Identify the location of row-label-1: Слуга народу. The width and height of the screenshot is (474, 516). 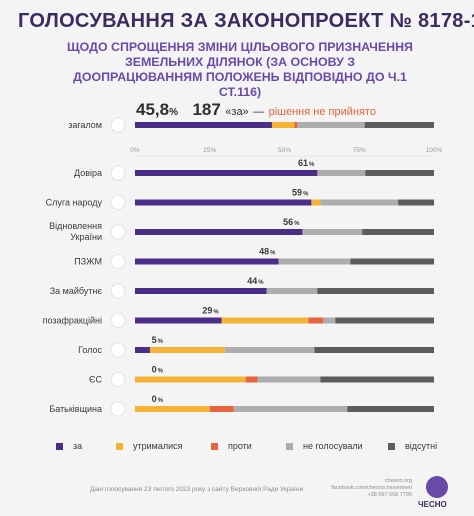
(74, 203).